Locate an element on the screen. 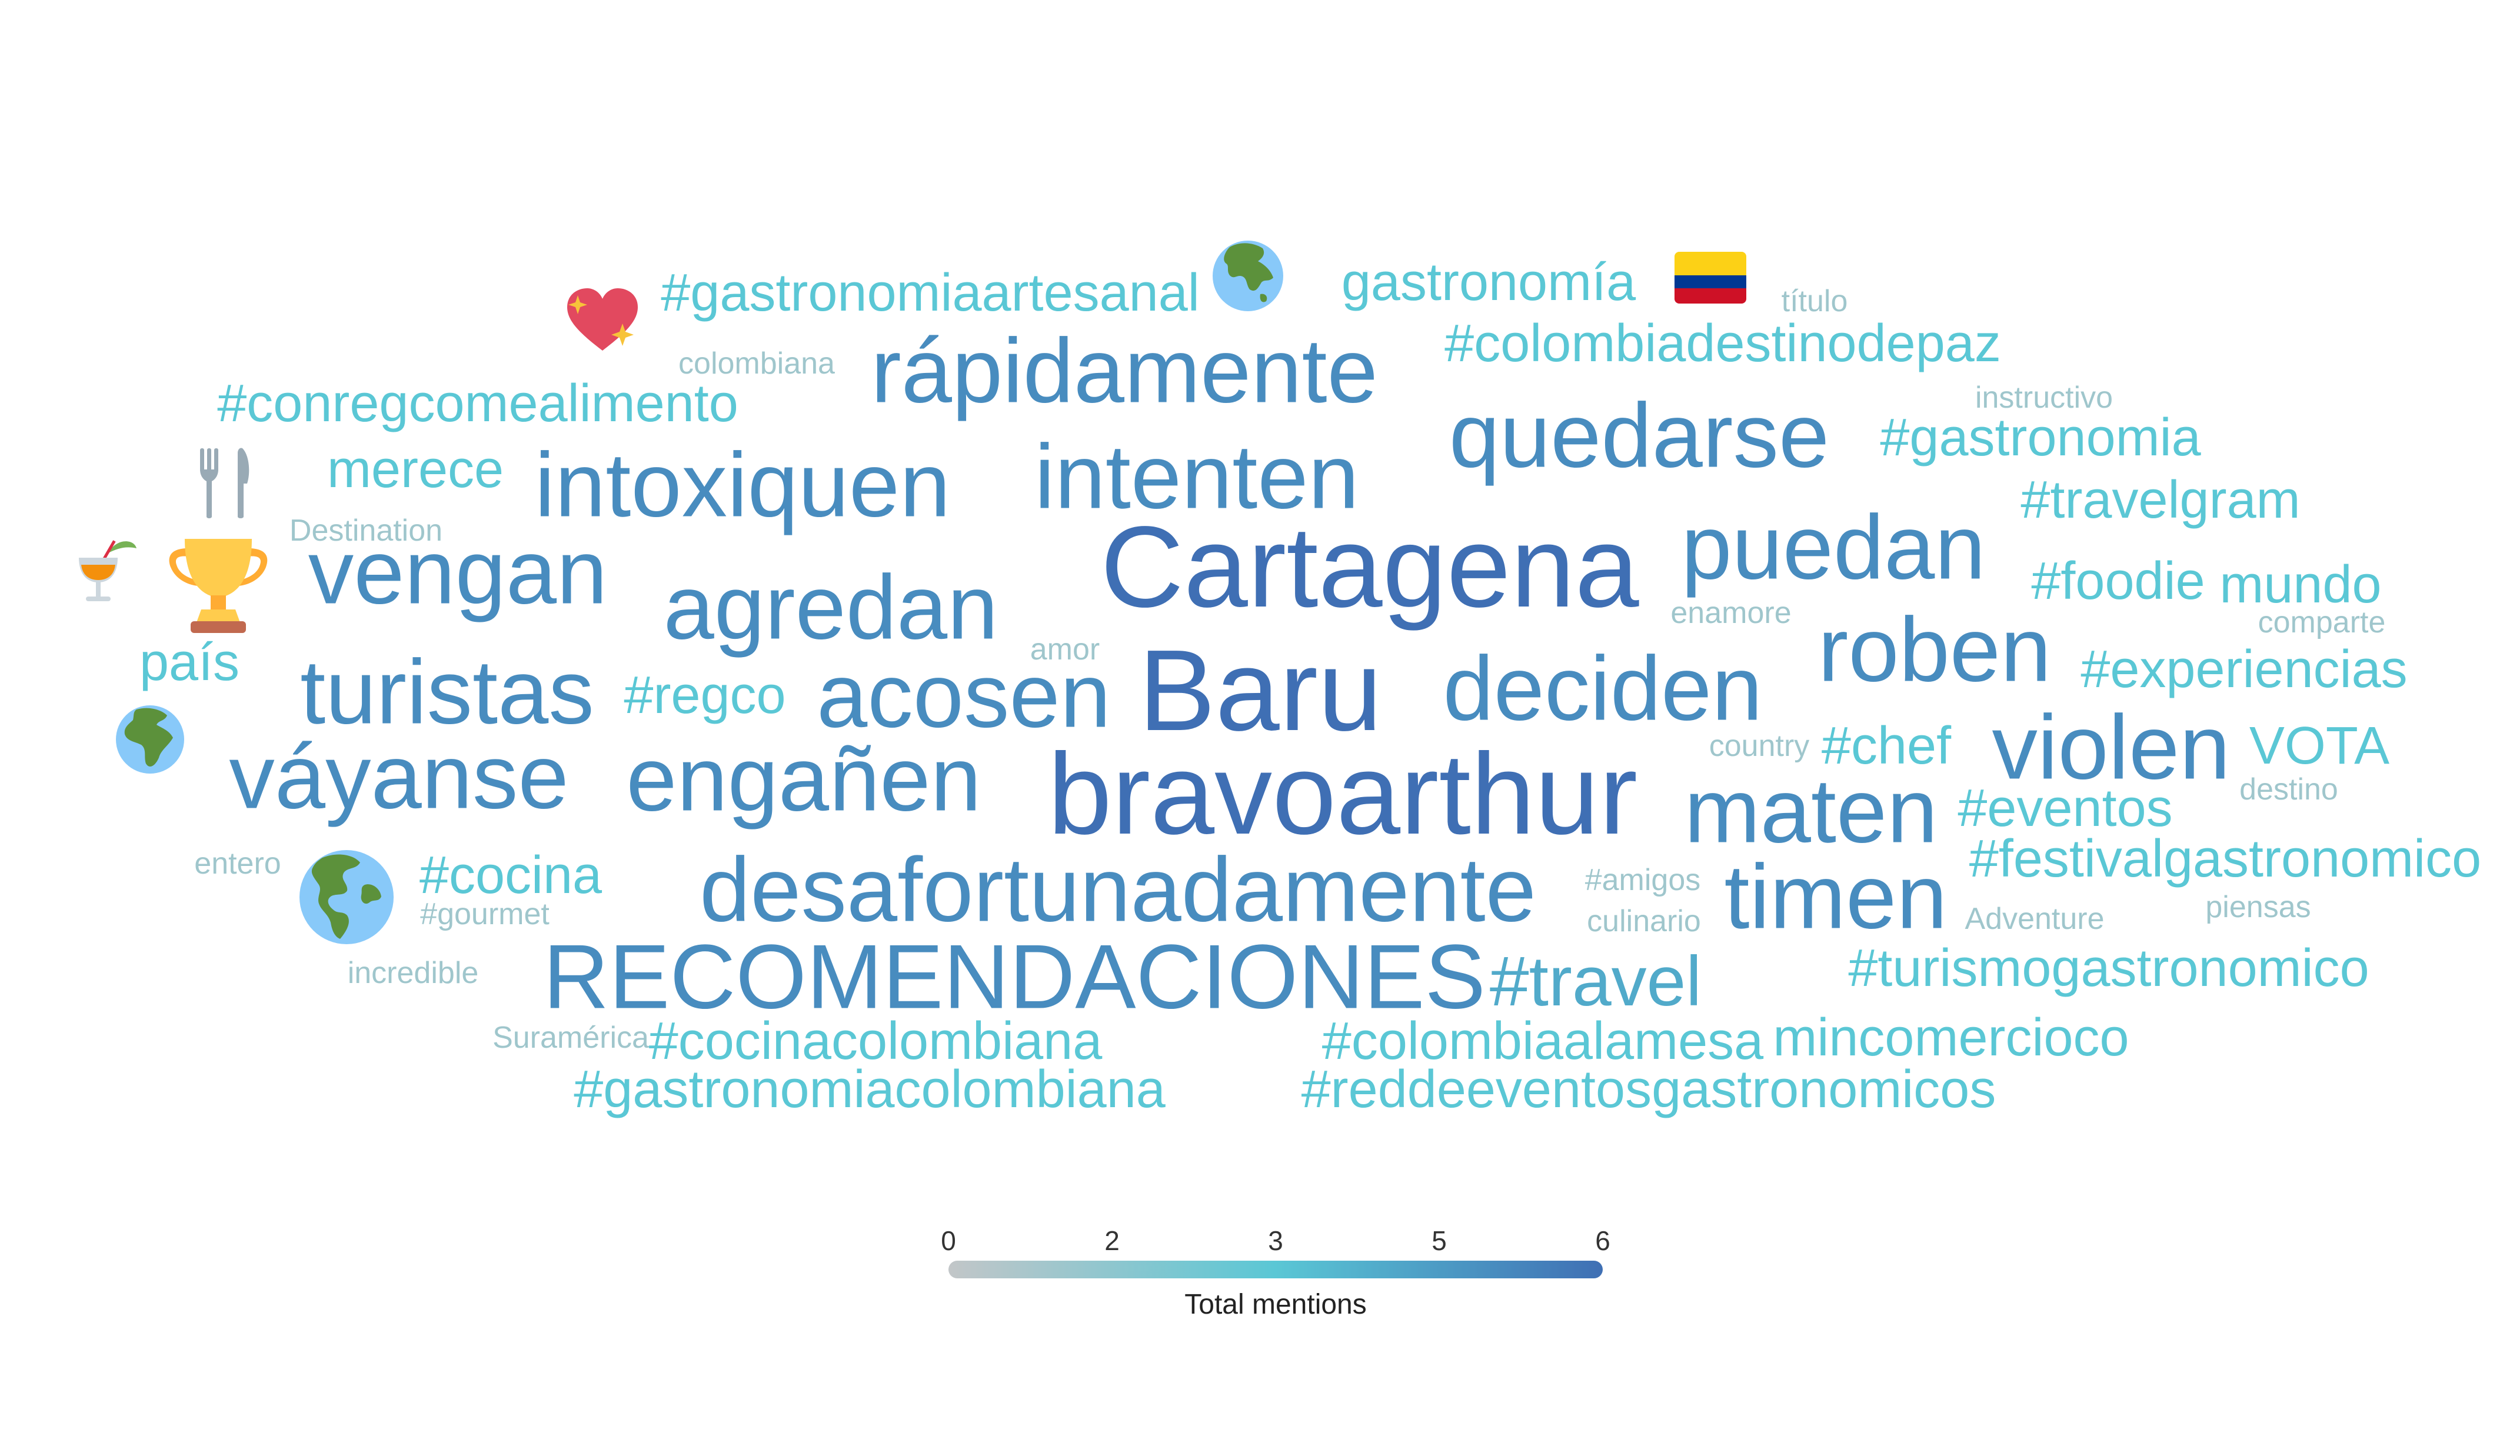 The width and height of the screenshot is (2520, 1456). word-50: enamore is located at coordinates (1731, 613).